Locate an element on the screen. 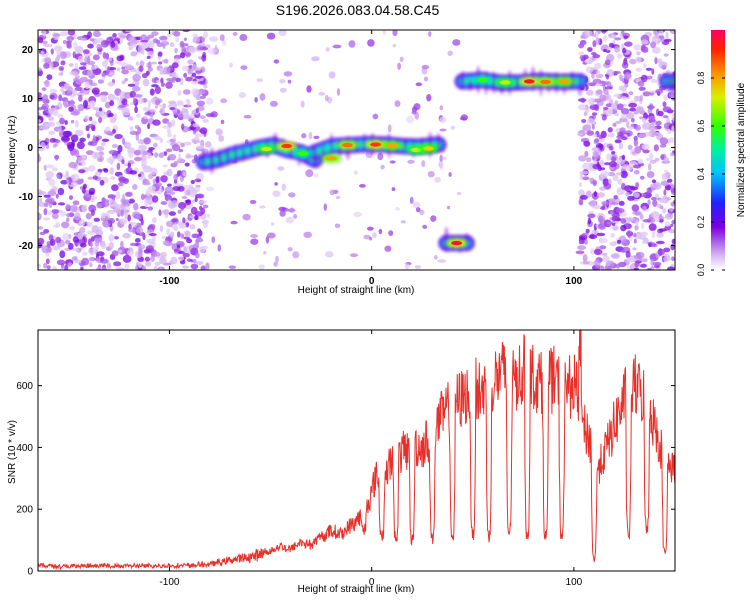 This screenshot has width=750, height=600. colorbar-label: Normalized spectral amplitude is located at coordinates (741, 149).